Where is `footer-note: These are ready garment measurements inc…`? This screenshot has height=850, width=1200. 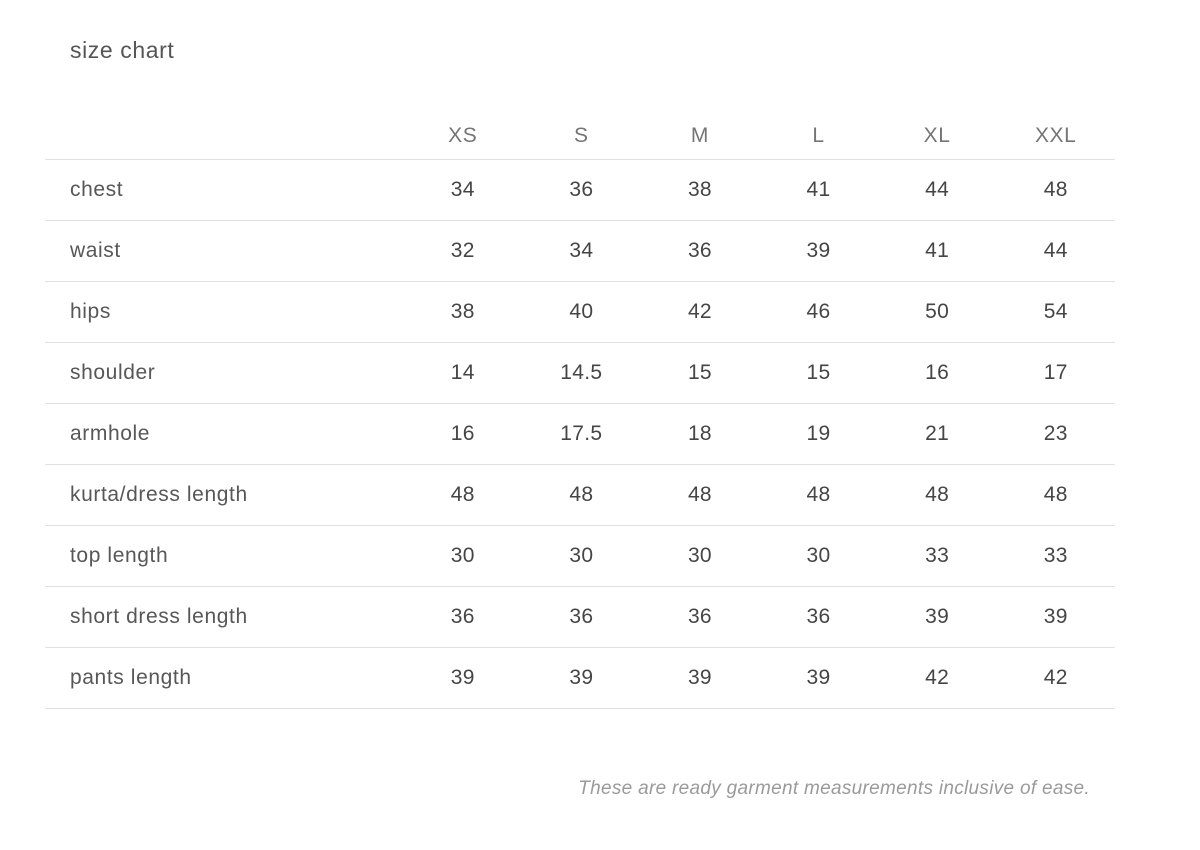 footer-note: These are ready garment measurements inc… is located at coordinates (834, 788).